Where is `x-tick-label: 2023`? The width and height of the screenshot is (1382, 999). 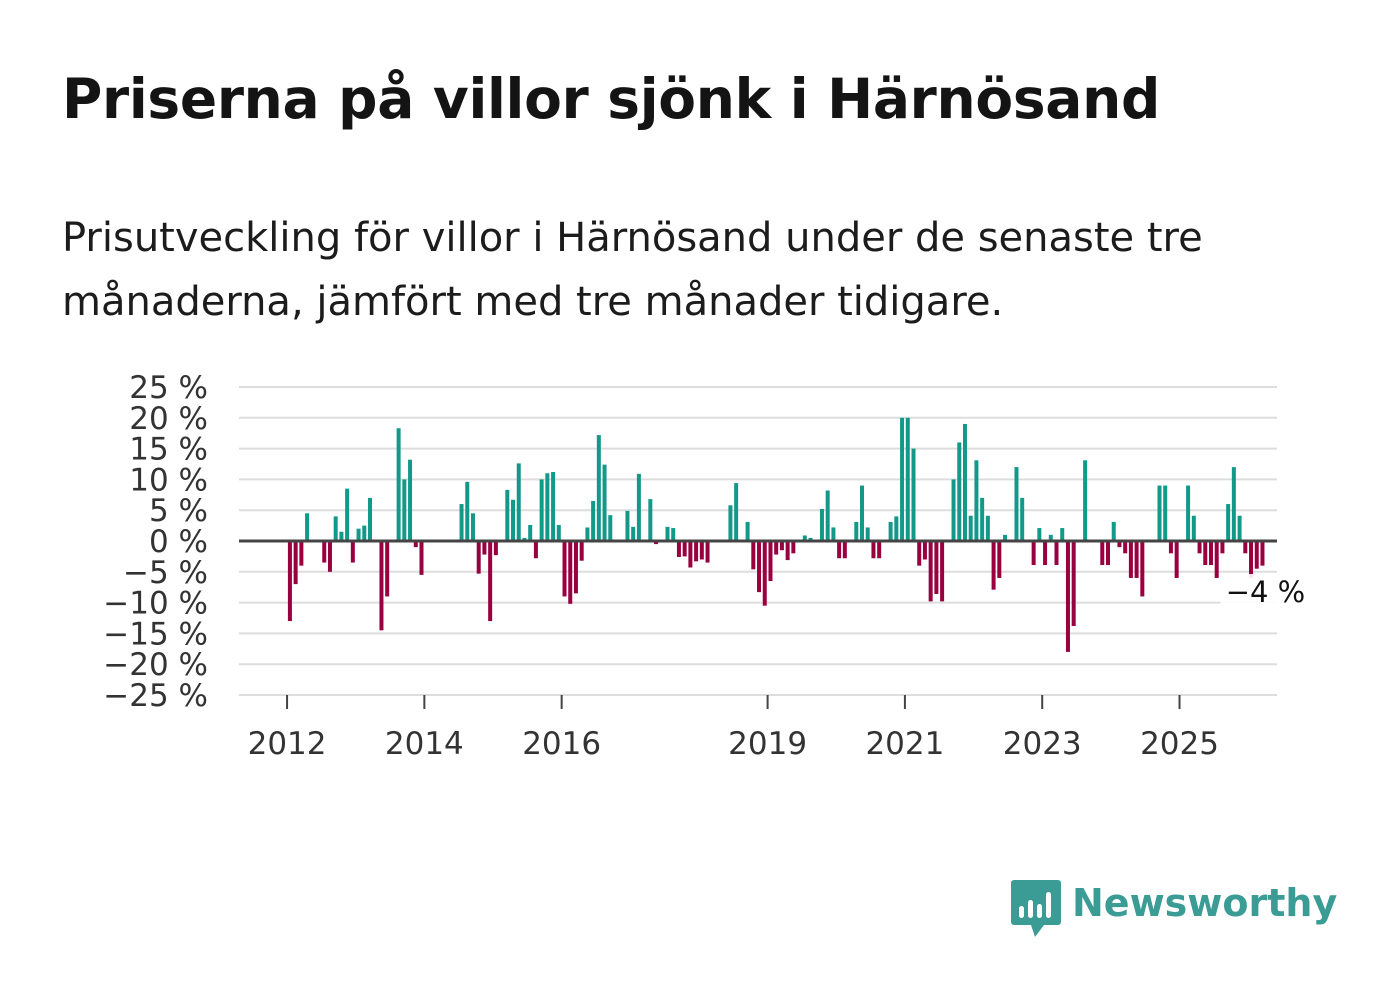 x-tick-label: 2023 is located at coordinates (1042, 744).